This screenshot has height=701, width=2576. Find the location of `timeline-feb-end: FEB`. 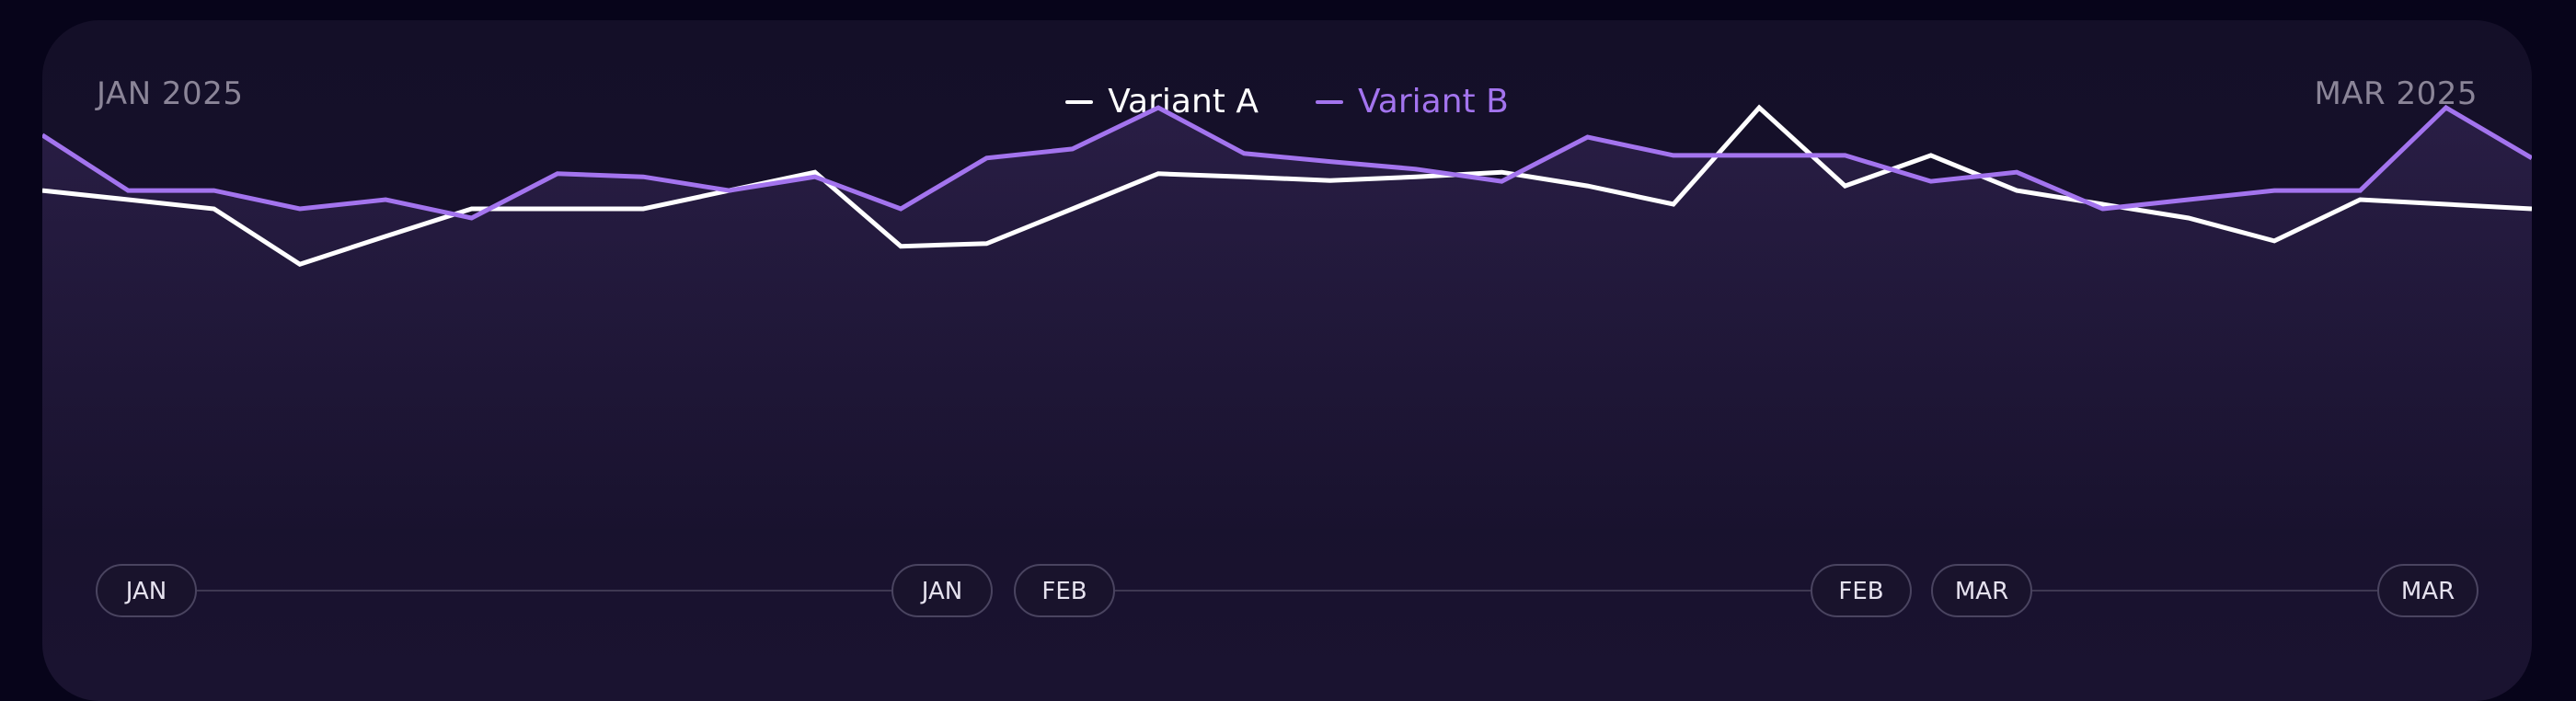

timeline-feb-end: FEB is located at coordinates (1861, 590).